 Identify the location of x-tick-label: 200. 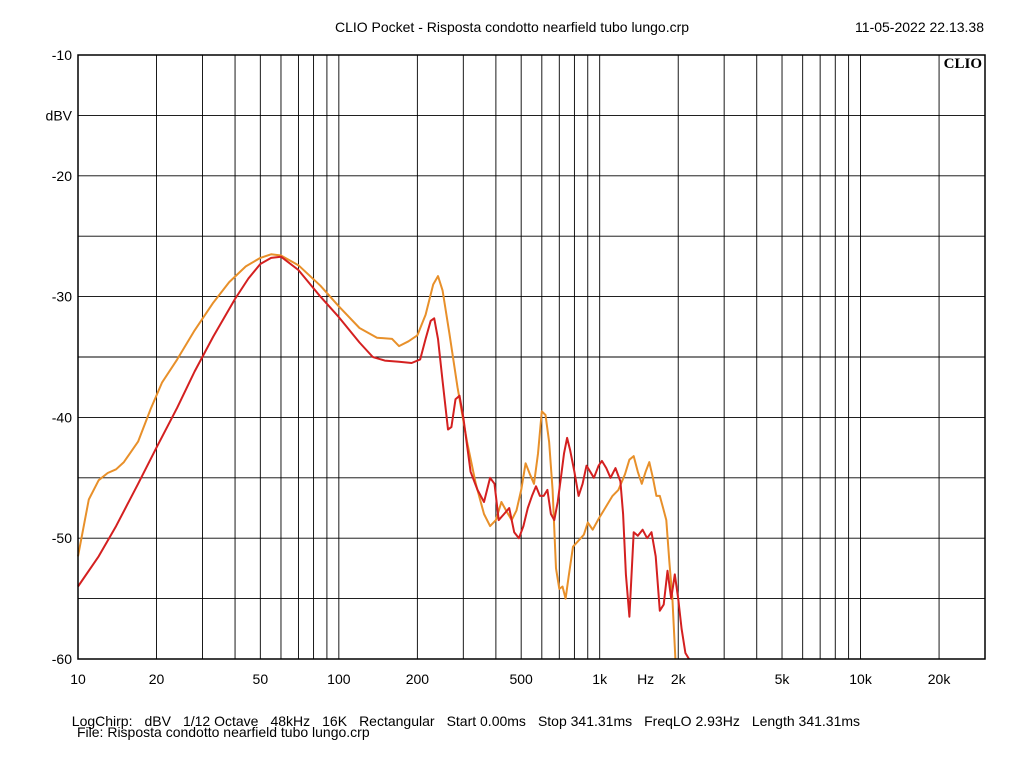
(418, 679).